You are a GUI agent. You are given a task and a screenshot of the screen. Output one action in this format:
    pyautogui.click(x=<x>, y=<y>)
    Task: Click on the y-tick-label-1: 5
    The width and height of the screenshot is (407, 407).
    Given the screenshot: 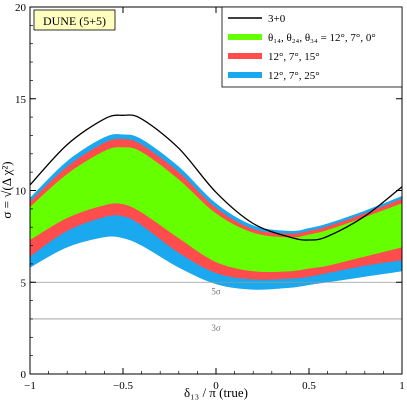 What is the action you would take?
    pyautogui.click(x=24, y=283)
    